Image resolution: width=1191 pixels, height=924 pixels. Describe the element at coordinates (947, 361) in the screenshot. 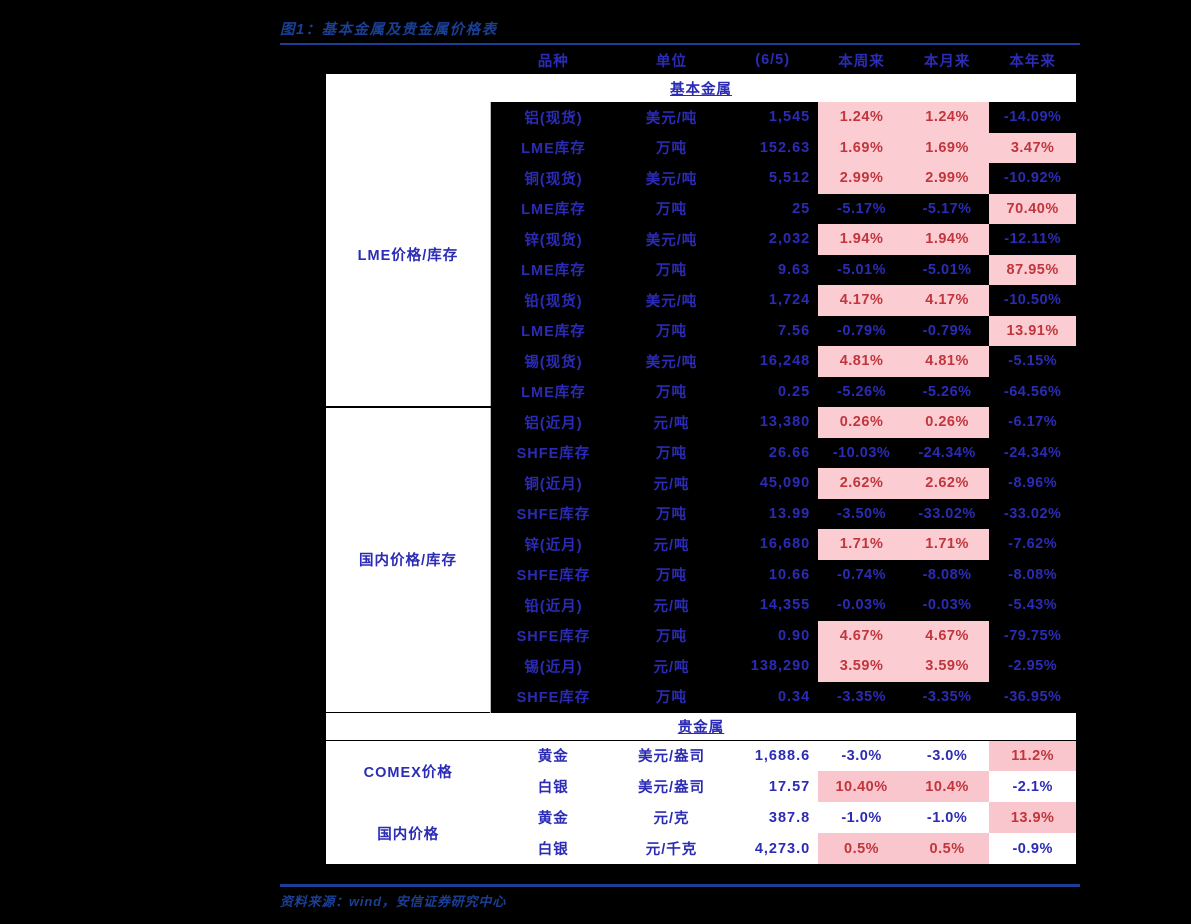

I see `change-month: 4.81%` at that location.